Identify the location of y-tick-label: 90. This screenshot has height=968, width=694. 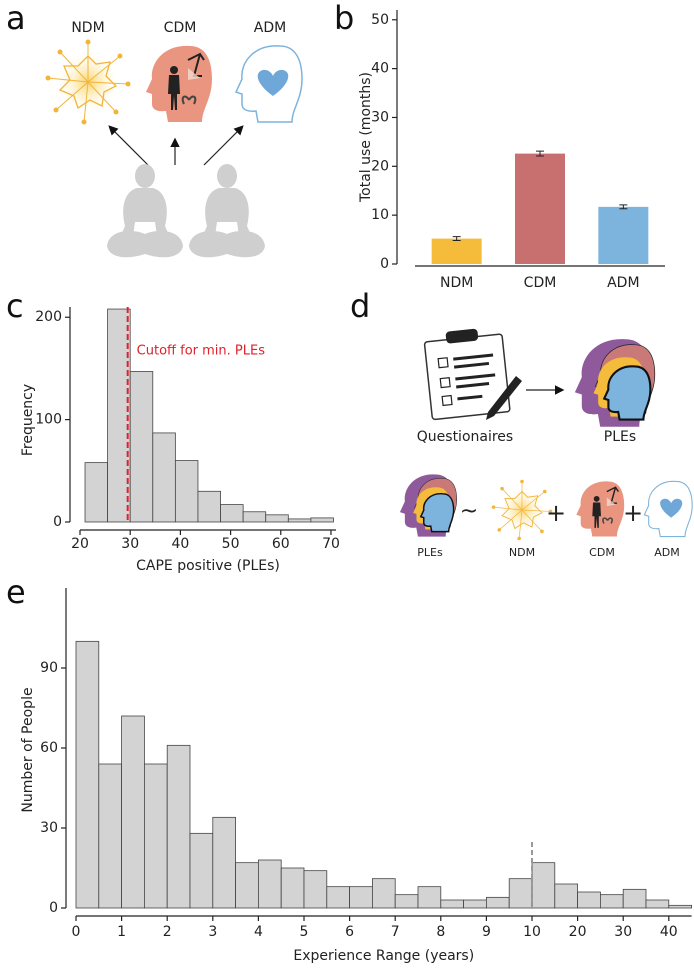
(49, 668).